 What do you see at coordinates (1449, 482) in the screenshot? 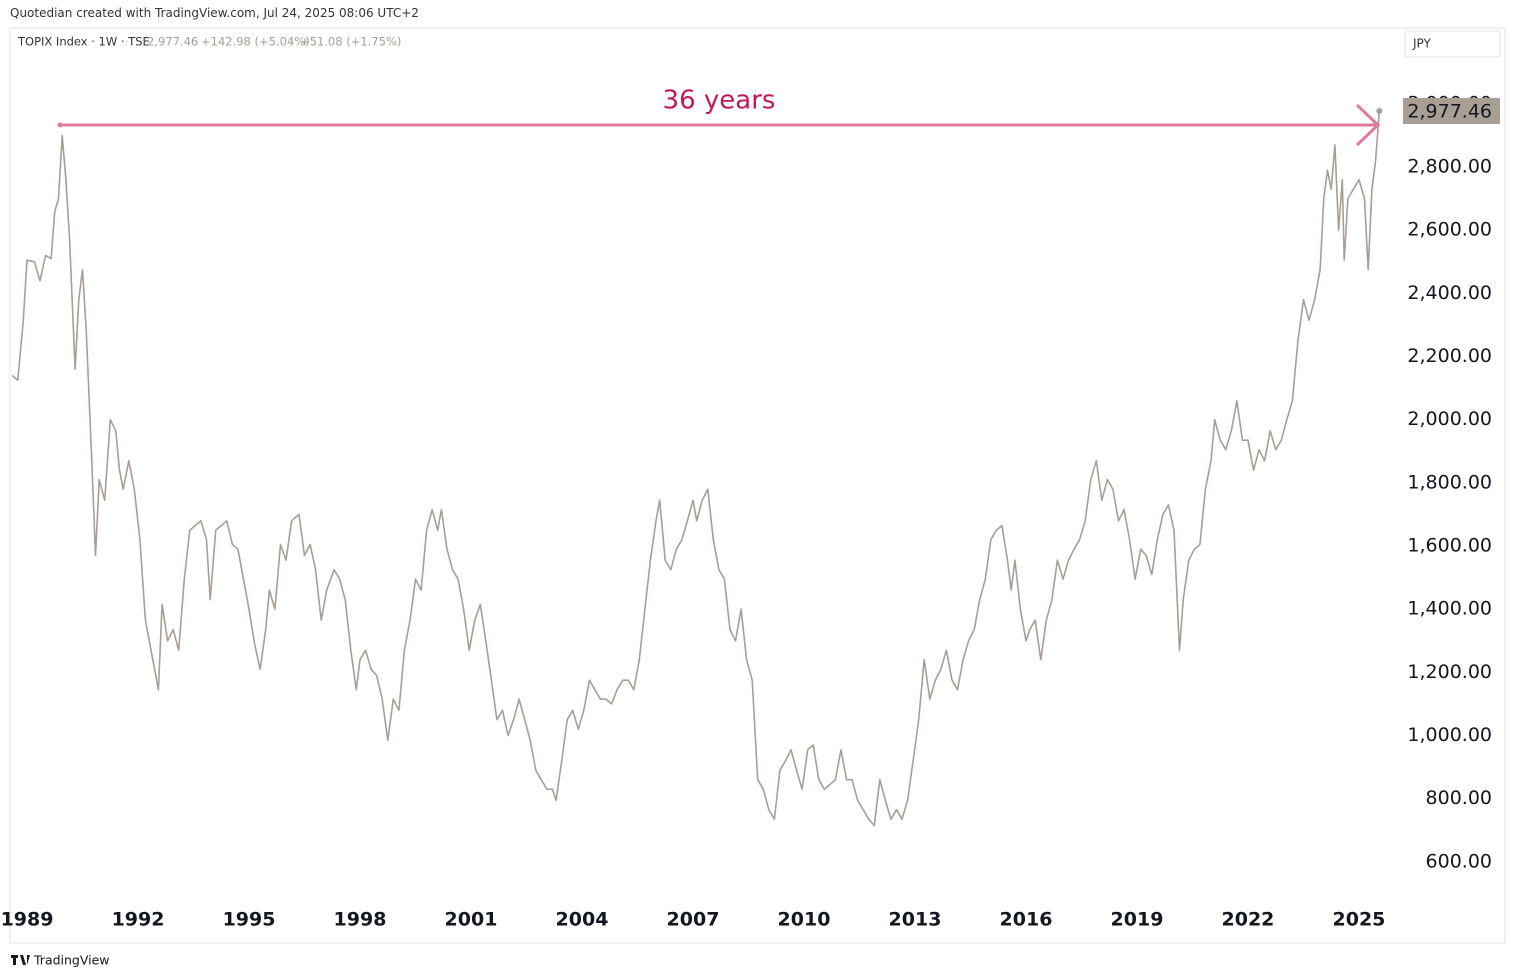
I see `y-tick-label: 1,800.00` at bounding box center [1449, 482].